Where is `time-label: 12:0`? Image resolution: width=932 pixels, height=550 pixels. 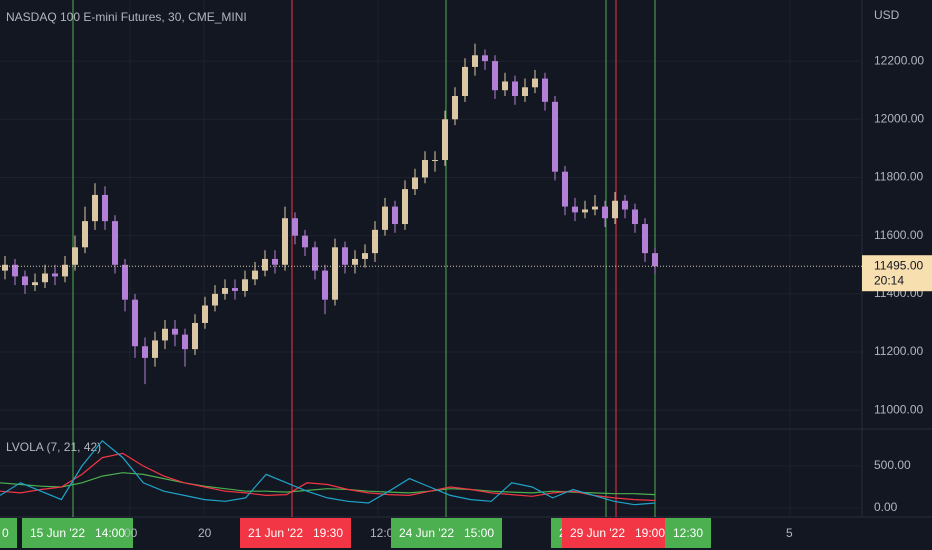
time-label: 12:0 is located at coordinates (382, 533).